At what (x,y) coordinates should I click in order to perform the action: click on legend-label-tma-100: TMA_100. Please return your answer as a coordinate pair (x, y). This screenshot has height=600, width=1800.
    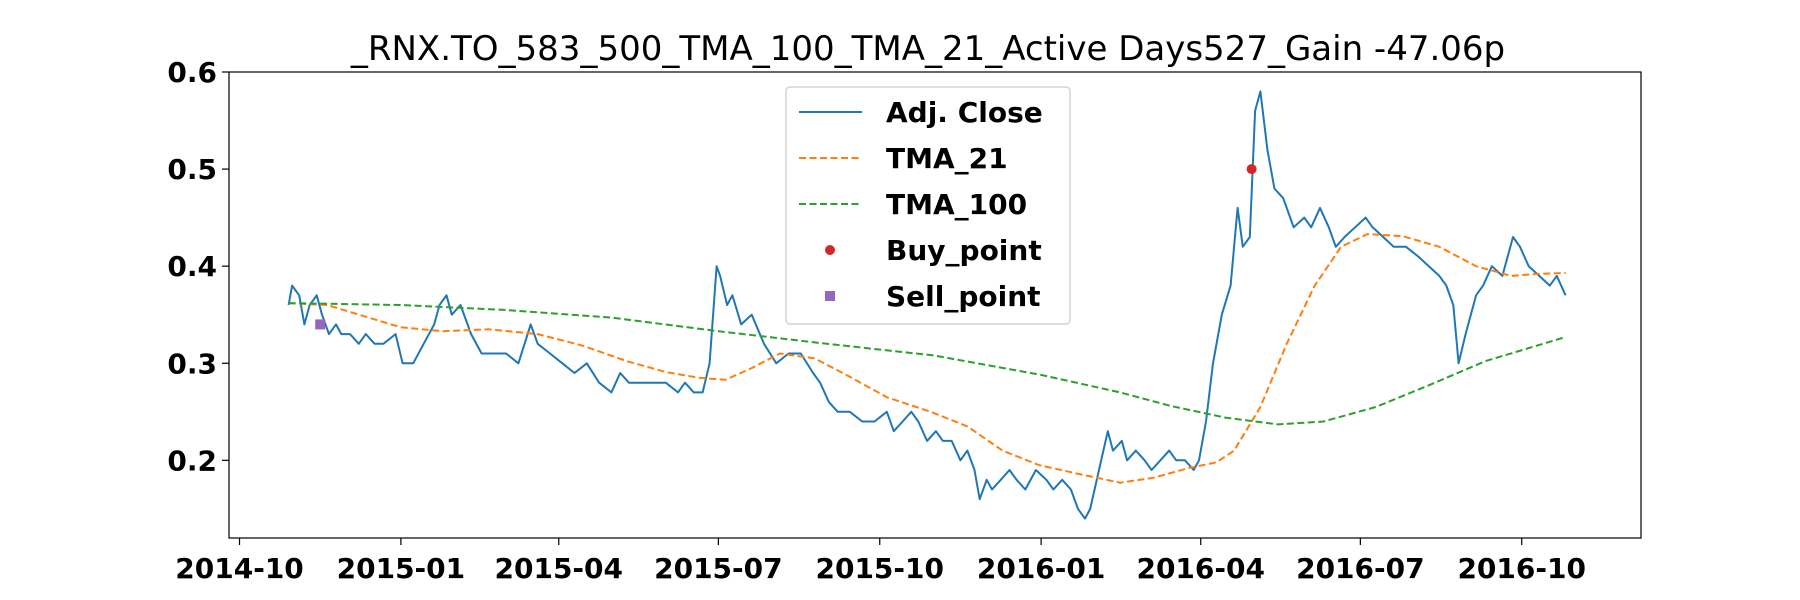
    Looking at the image, I should click on (956, 204).